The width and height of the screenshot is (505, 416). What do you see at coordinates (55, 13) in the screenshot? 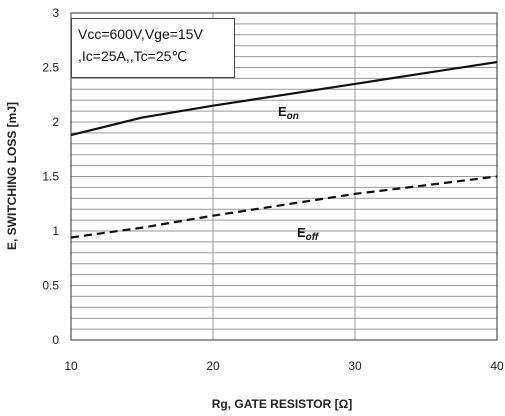
I see `y-tick-label: 3` at bounding box center [55, 13].